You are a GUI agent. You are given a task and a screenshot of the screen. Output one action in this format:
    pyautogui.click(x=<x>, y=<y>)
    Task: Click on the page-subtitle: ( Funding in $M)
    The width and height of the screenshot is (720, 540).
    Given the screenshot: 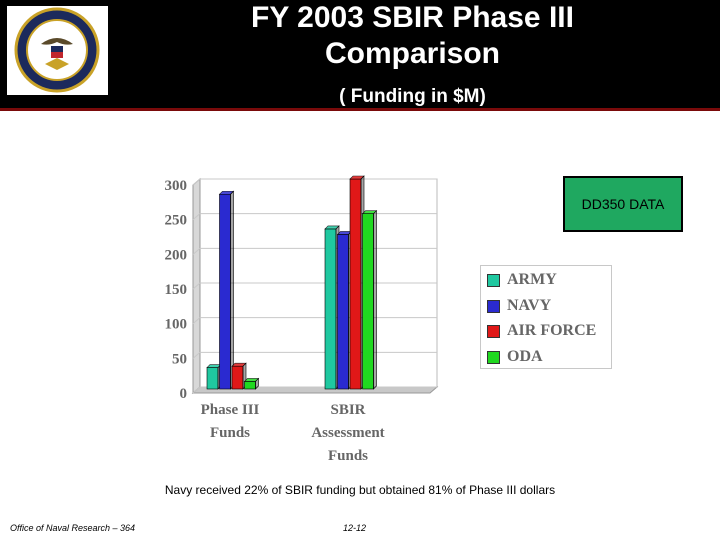 What is the action you would take?
    pyautogui.click(x=412, y=96)
    